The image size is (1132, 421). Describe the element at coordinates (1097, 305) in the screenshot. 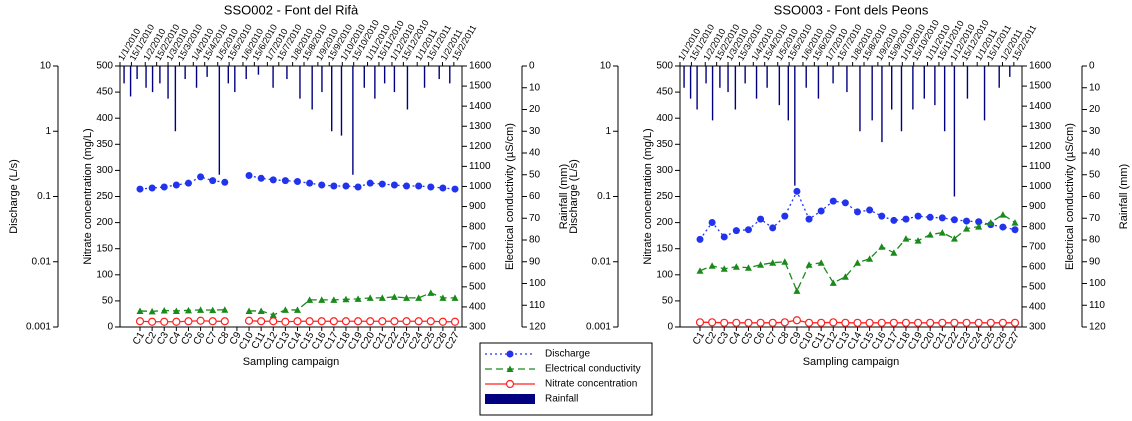

I see `tick-label: 110` at that location.